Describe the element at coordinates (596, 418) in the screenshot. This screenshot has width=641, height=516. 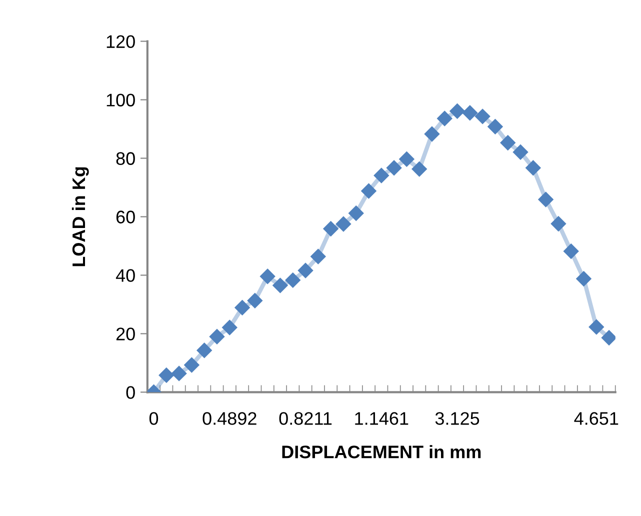
I see `x-tick-label: 4.651` at that location.